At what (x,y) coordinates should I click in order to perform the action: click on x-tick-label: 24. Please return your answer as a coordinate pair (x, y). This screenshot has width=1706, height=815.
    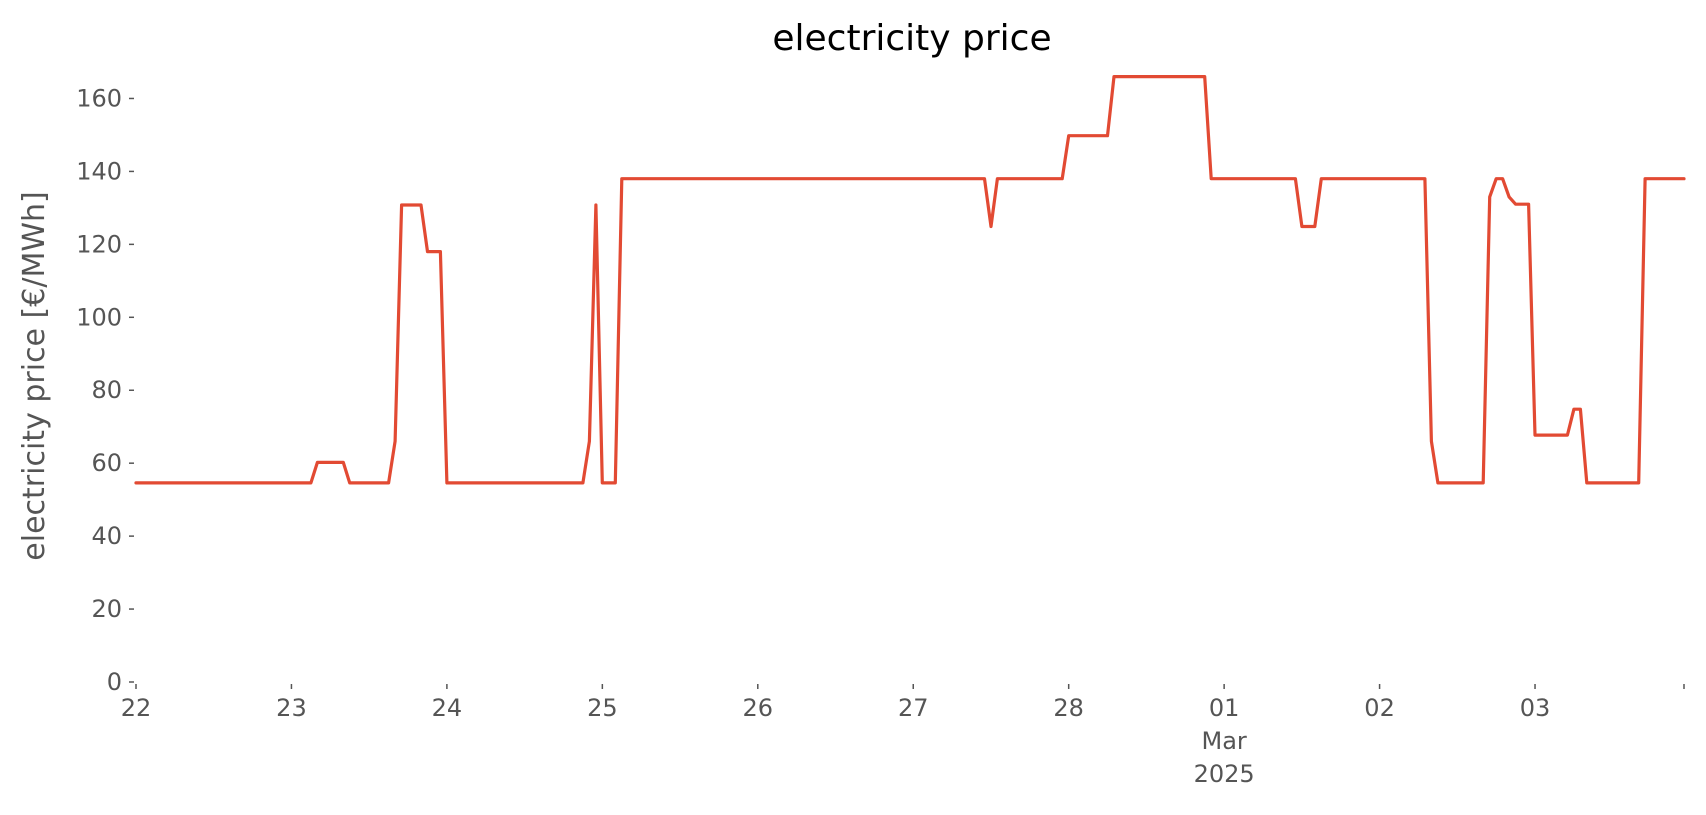
    Looking at the image, I should click on (447, 708).